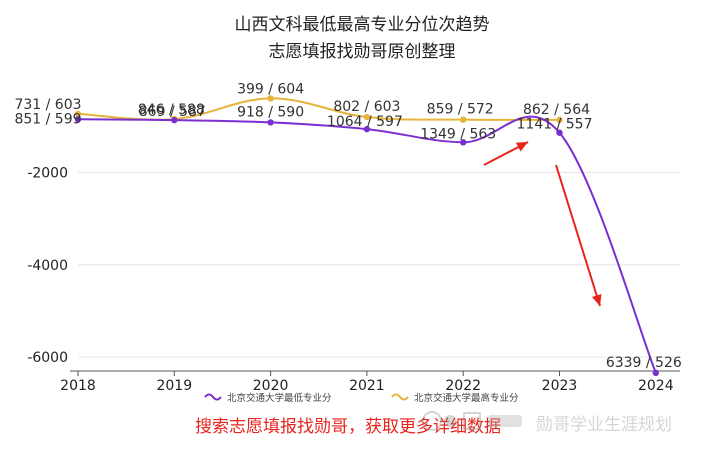 This screenshot has width=724, height=451. I want to click on watermark: 勋哥学业生涯规划, so click(565, 422).